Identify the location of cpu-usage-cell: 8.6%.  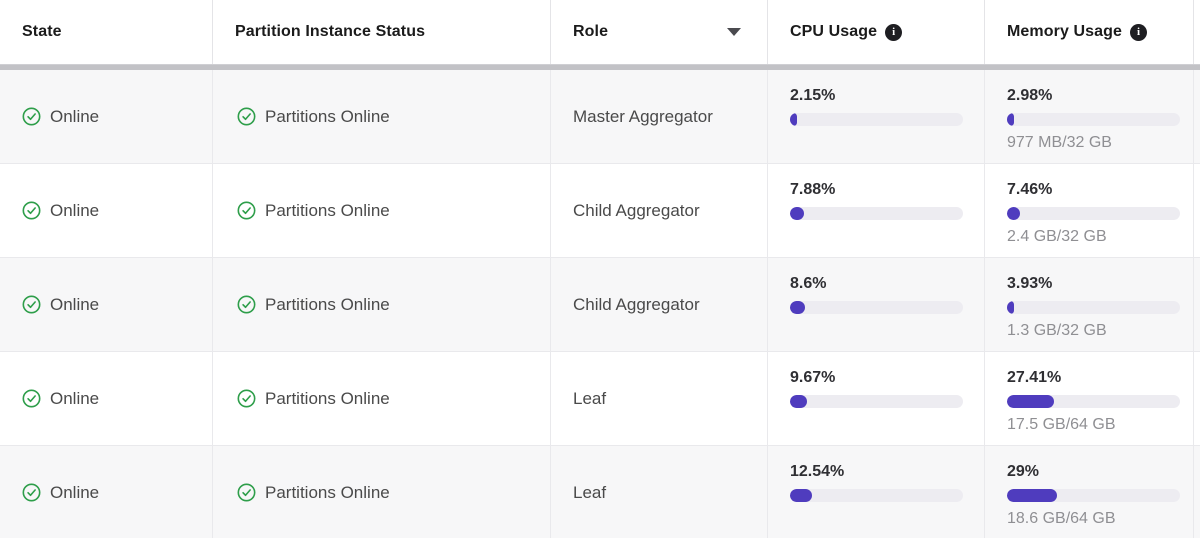
(876, 304).